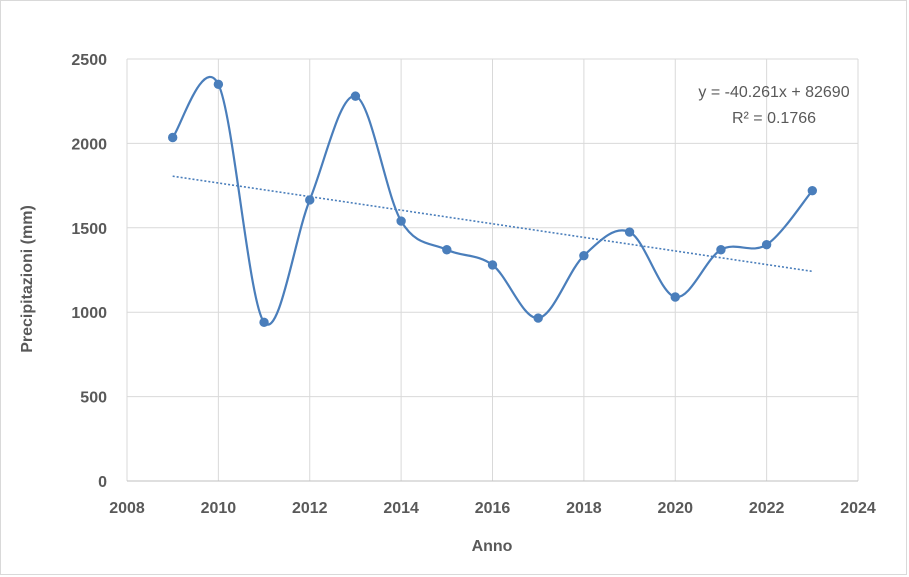  What do you see at coordinates (858, 508) in the screenshot?
I see `x-tick-label: 2024` at bounding box center [858, 508].